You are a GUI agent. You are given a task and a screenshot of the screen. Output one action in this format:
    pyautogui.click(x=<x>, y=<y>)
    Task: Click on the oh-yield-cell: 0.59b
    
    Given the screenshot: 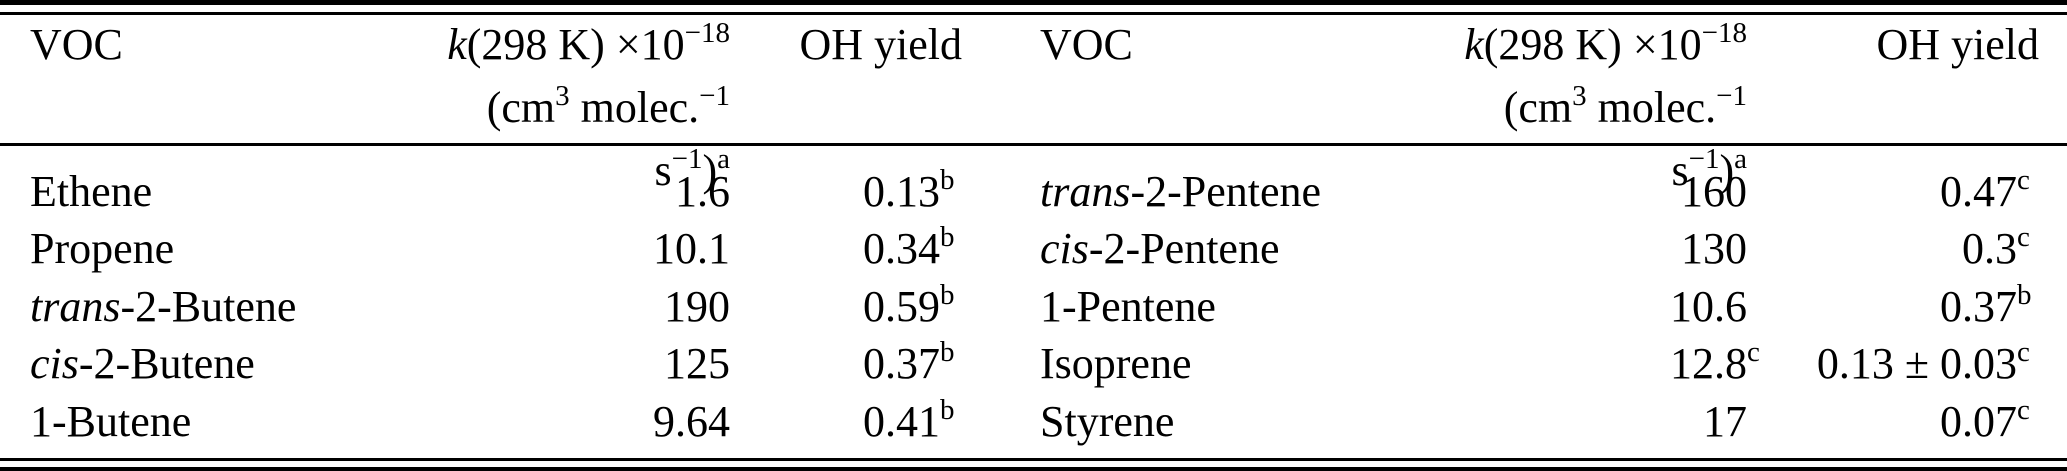 What is the action you would take?
    pyautogui.click(x=909, y=304)
    